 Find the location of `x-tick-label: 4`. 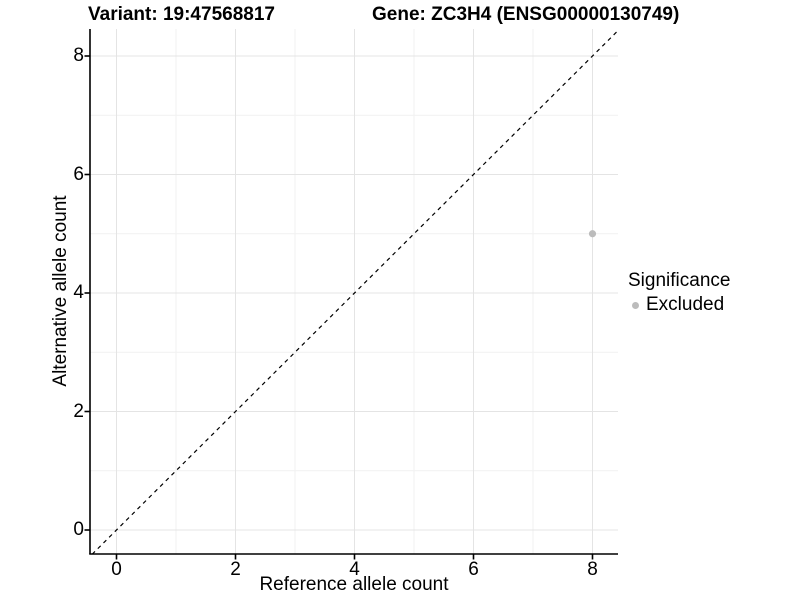

x-tick-label: 4 is located at coordinates (354, 569).